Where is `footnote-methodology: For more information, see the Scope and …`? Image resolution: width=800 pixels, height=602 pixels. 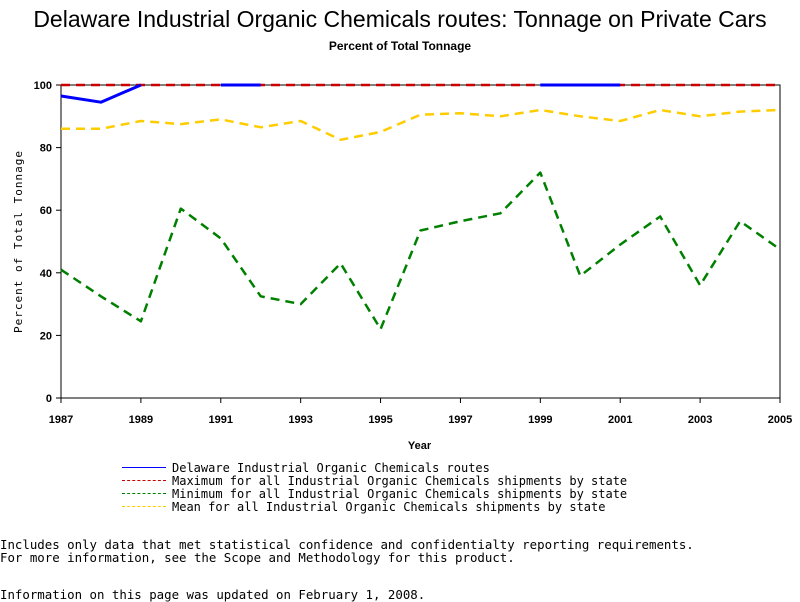
footnote-methodology: For more information, see the Scope and … is located at coordinates (257, 557).